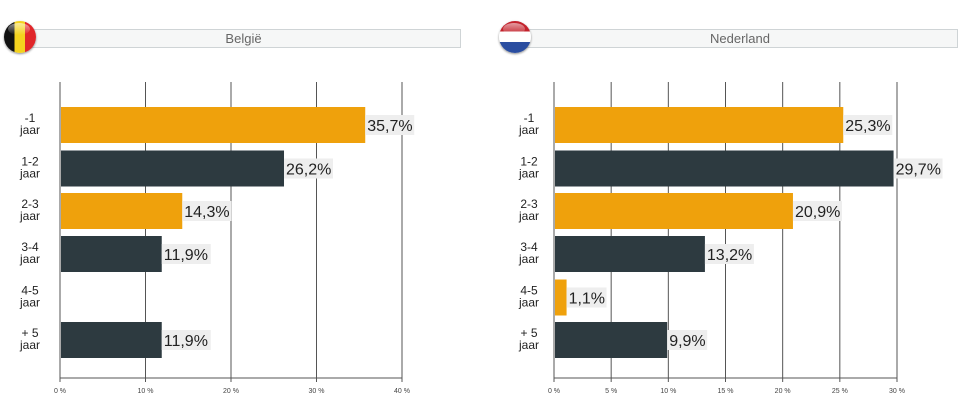  I want to click on value-label-belgium-3: 11,9%, so click(186, 255).